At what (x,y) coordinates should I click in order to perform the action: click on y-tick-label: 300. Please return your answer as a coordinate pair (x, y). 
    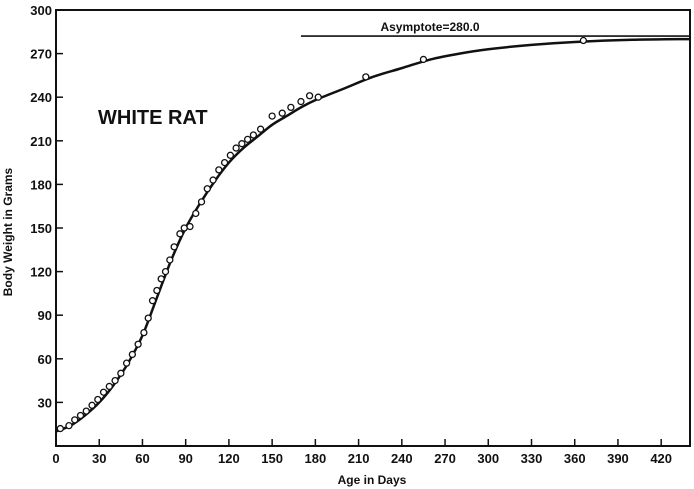
    Looking at the image, I should click on (41, 10).